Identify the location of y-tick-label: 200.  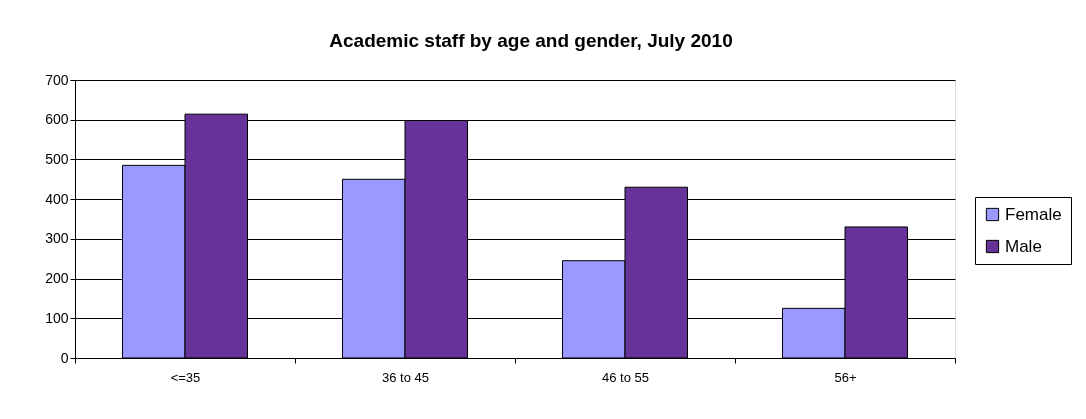
(57, 278).